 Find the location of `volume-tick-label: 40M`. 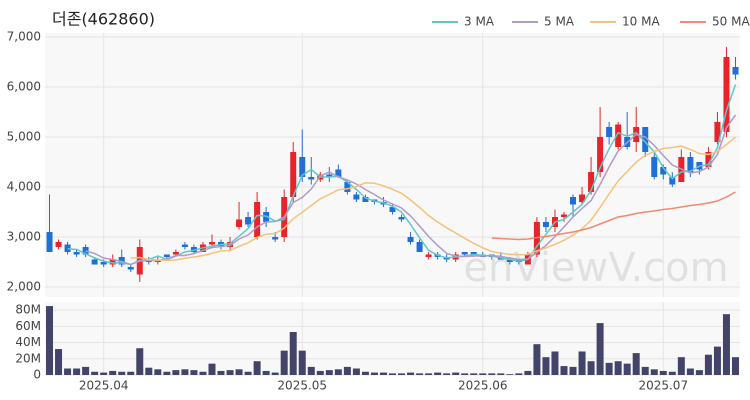

volume-tick-label: 40M is located at coordinates (28, 342).